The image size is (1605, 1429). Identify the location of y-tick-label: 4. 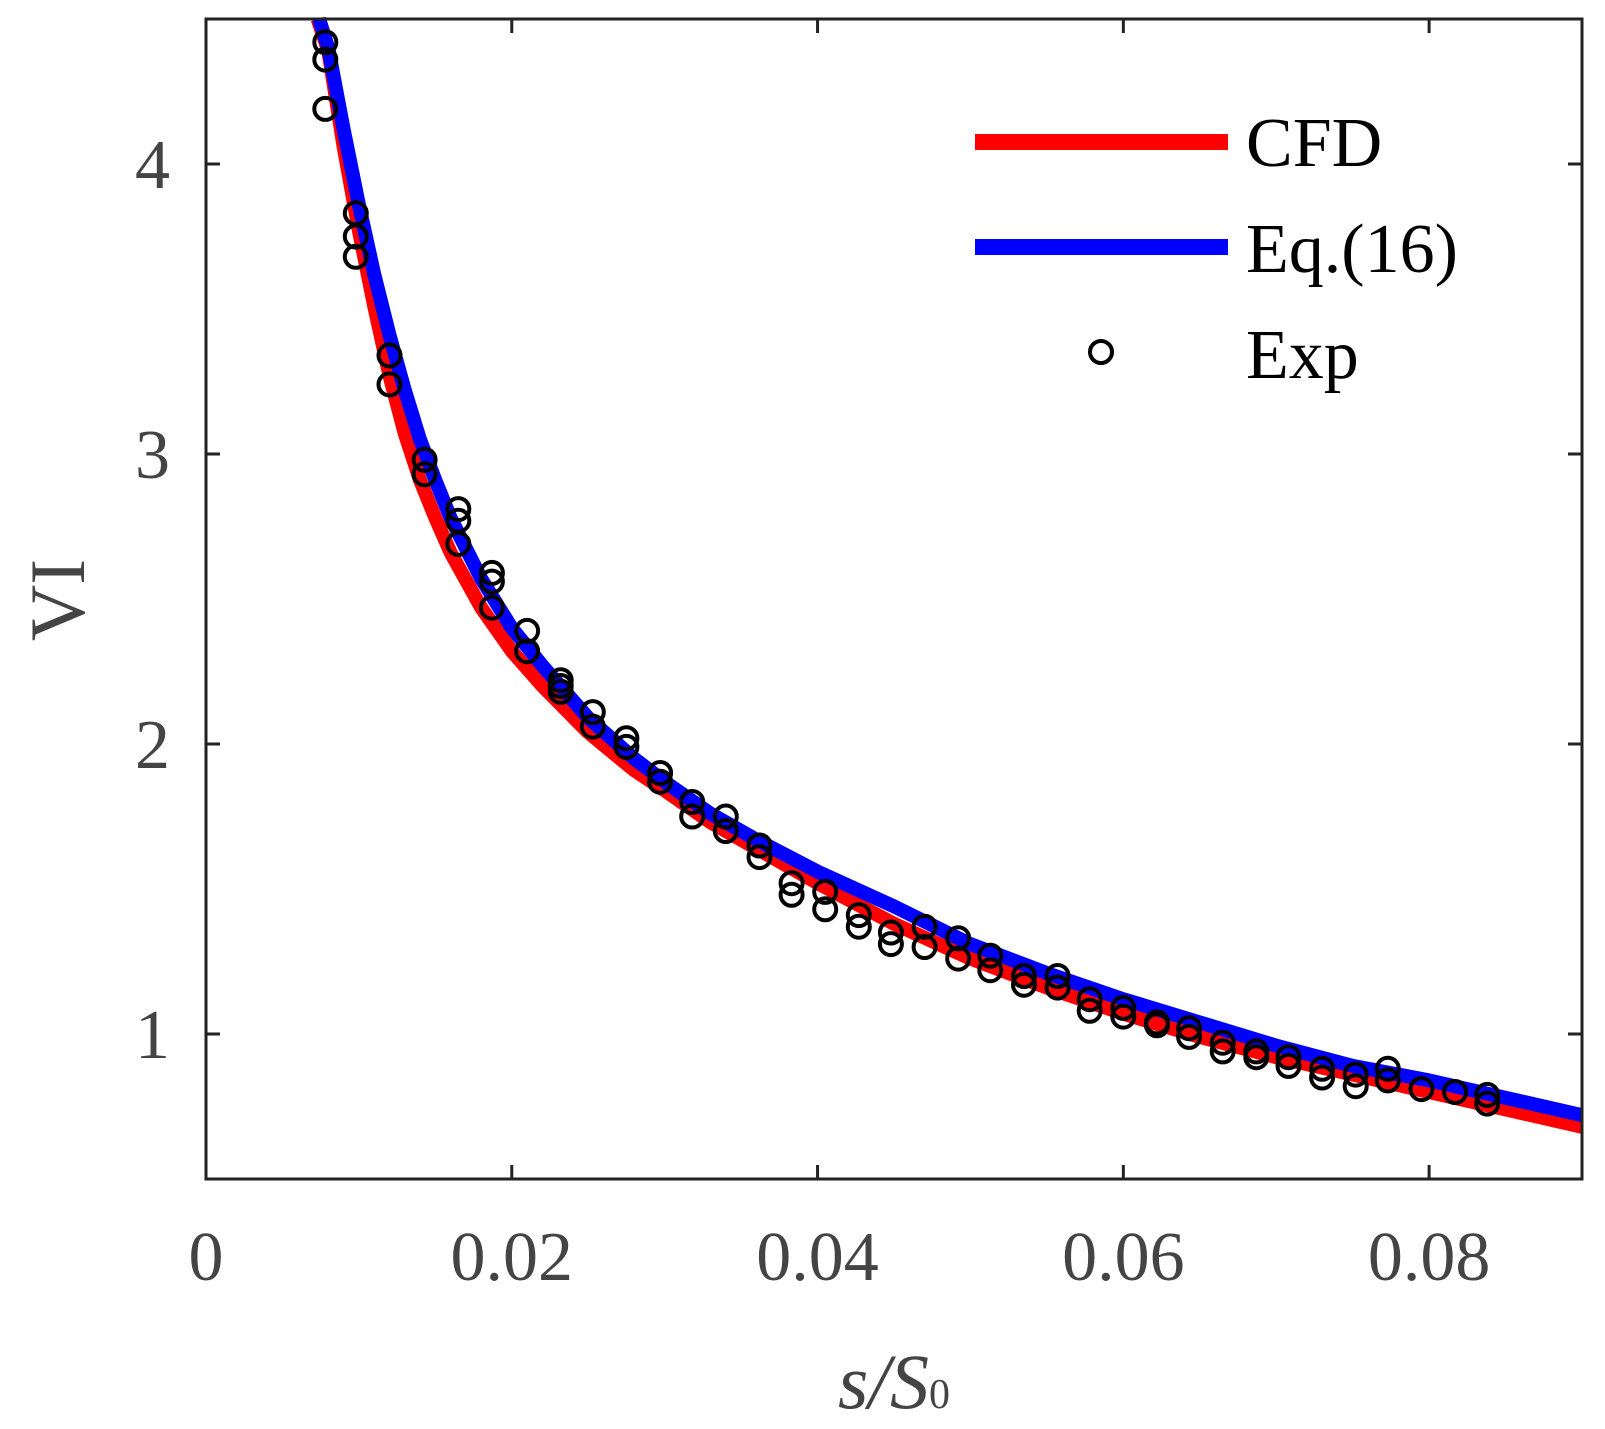
(152, 165).